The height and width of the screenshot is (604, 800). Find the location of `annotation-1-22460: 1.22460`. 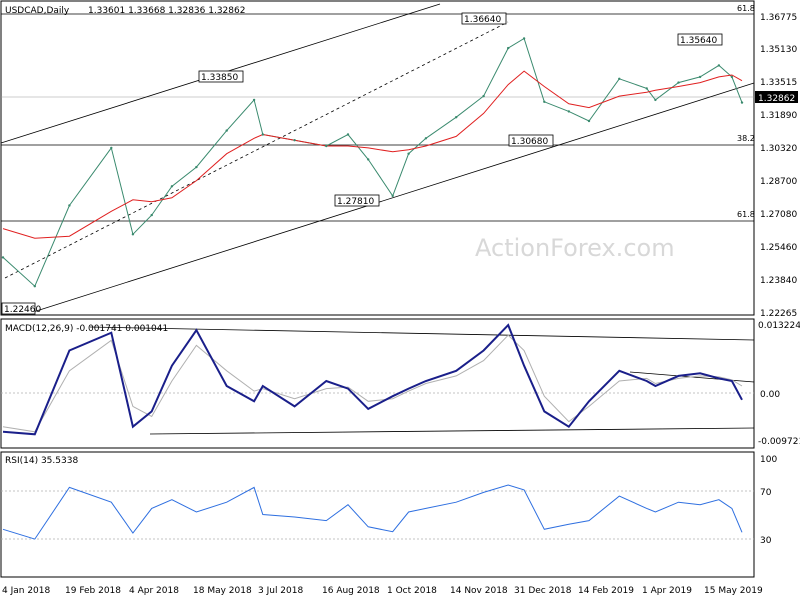

annotation-1-22460: 1.22460 is located at coordinates (21, 308).